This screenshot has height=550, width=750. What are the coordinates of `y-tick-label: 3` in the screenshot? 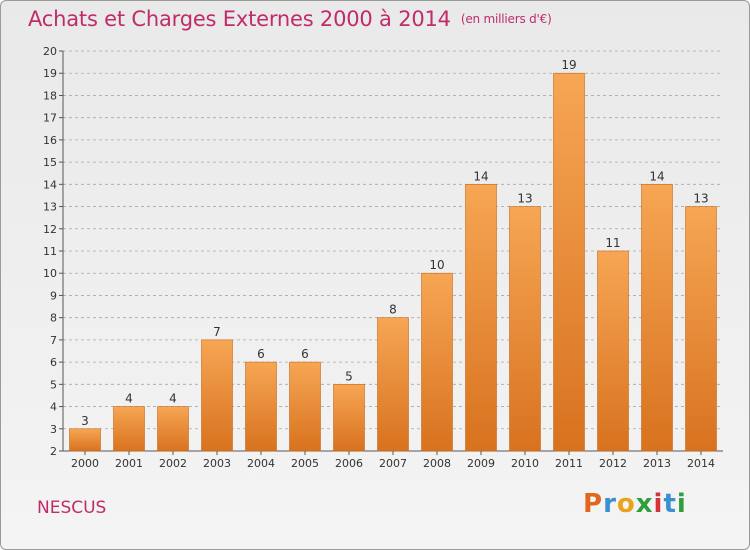 It's located at (53, 429).